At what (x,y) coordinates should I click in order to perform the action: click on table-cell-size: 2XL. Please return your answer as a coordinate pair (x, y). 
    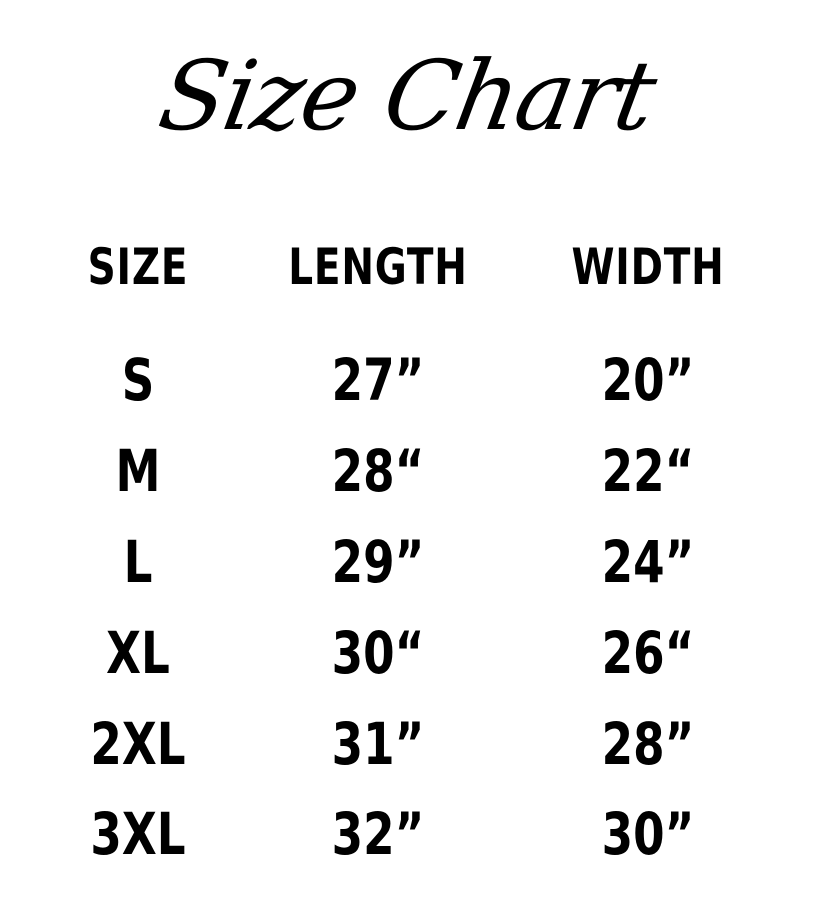
    Looking at the image, I should click on (138, 744).